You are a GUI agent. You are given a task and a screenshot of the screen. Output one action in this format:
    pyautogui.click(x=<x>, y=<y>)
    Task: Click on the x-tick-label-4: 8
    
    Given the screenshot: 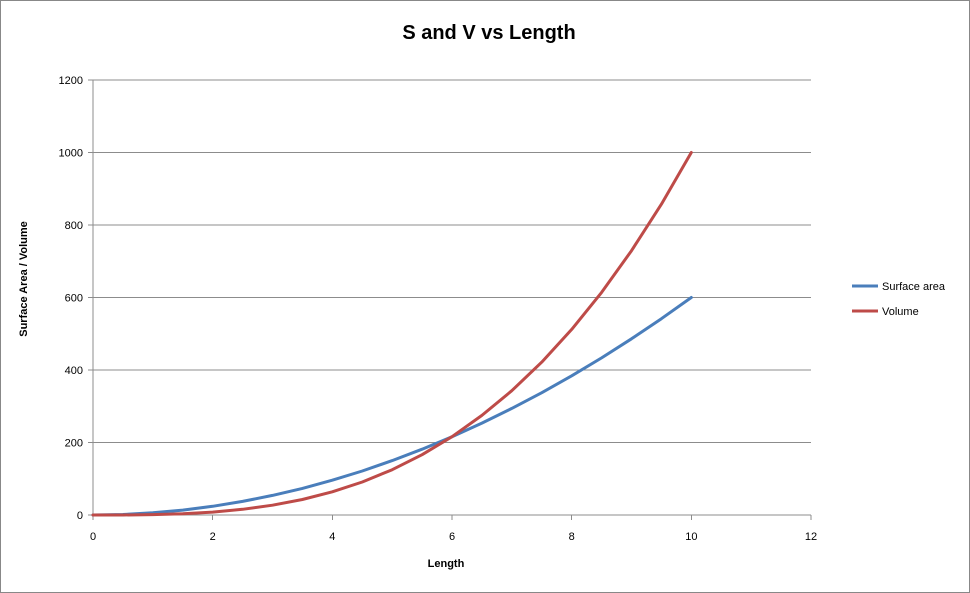 What is the action you would take?
    pyautogui.click(x=572, y=537)
    